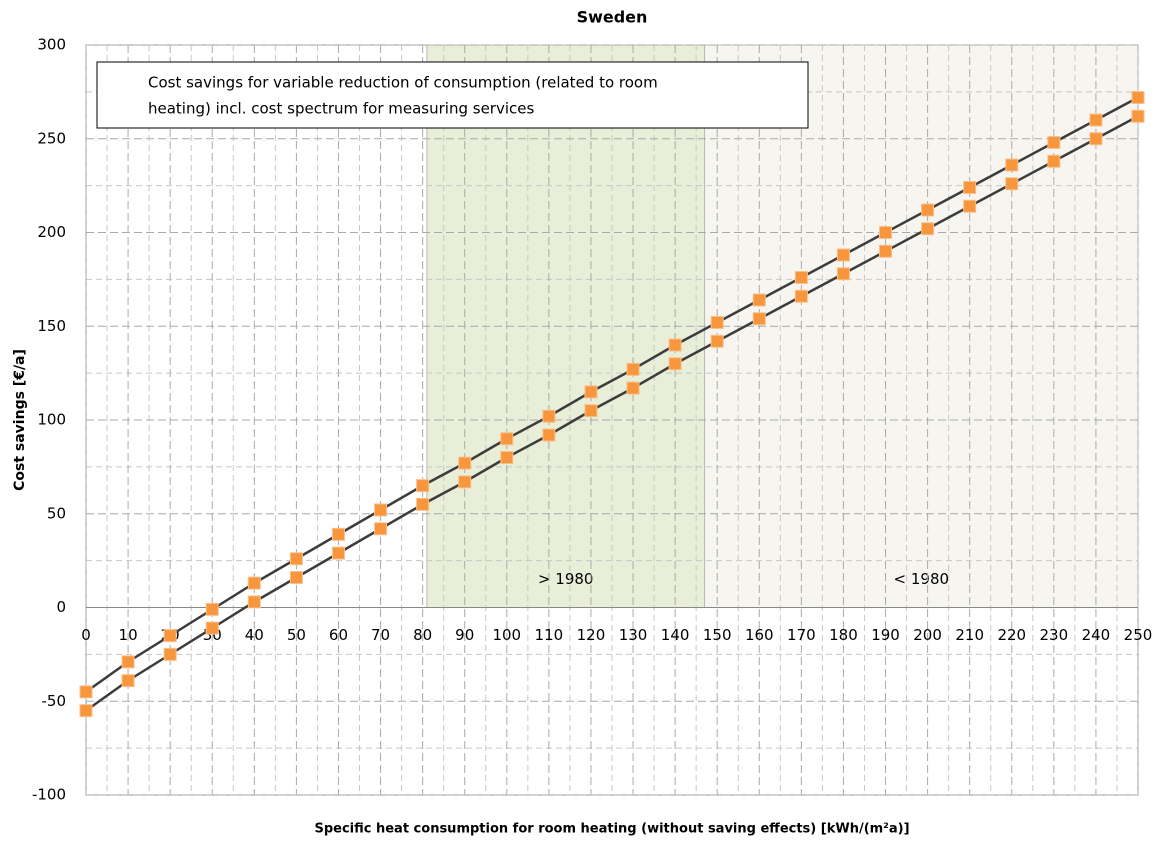 The width and height of the screenshot is (1165, 849). What do you see at coordinates (1054, 635) in the screenshot?
I see `x-tick-label: 230` at bounding box center [1054, 635].